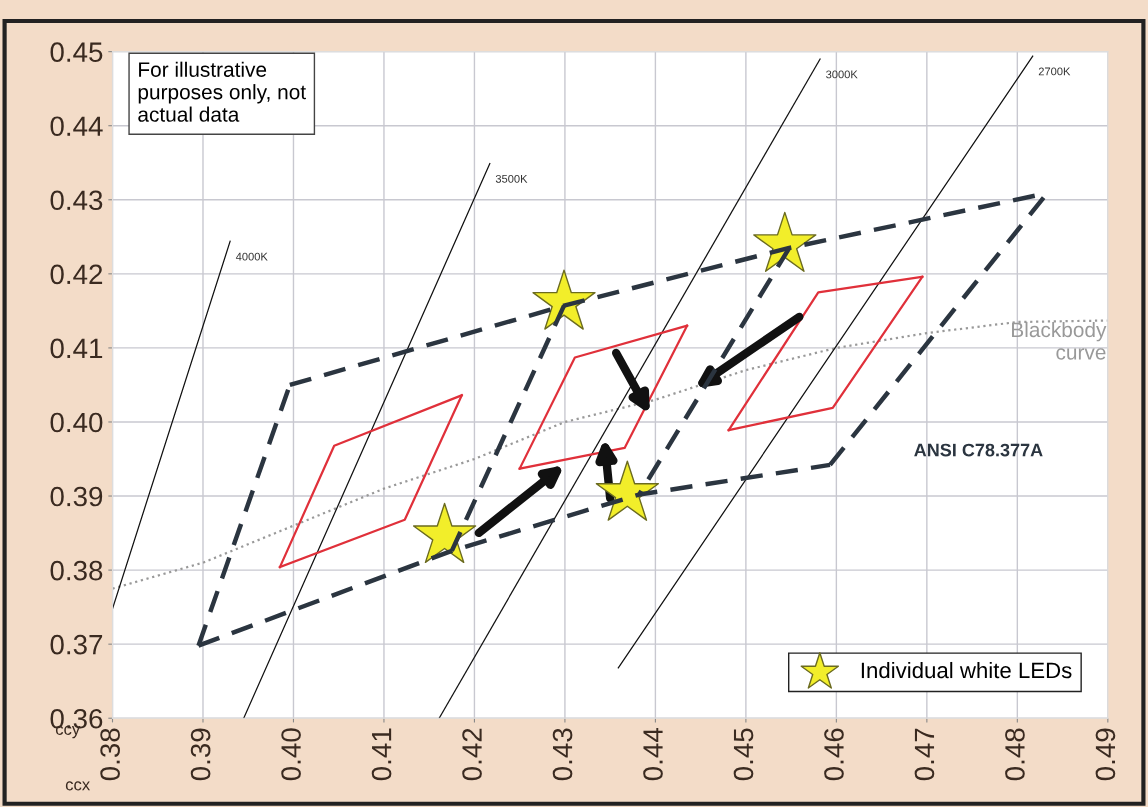  I want to click on series-label: Blackbody curve, so click(1059, 340).